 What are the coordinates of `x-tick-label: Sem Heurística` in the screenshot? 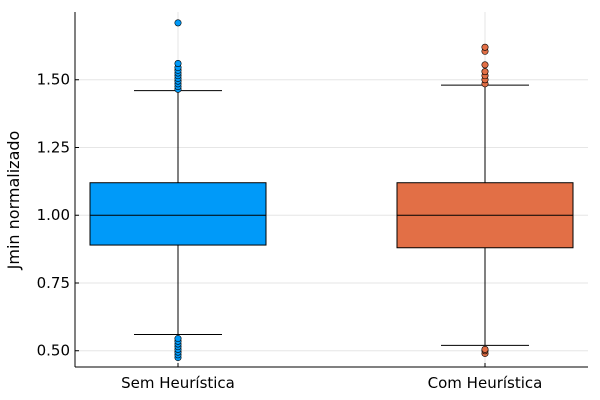 It's located at (178, 383).